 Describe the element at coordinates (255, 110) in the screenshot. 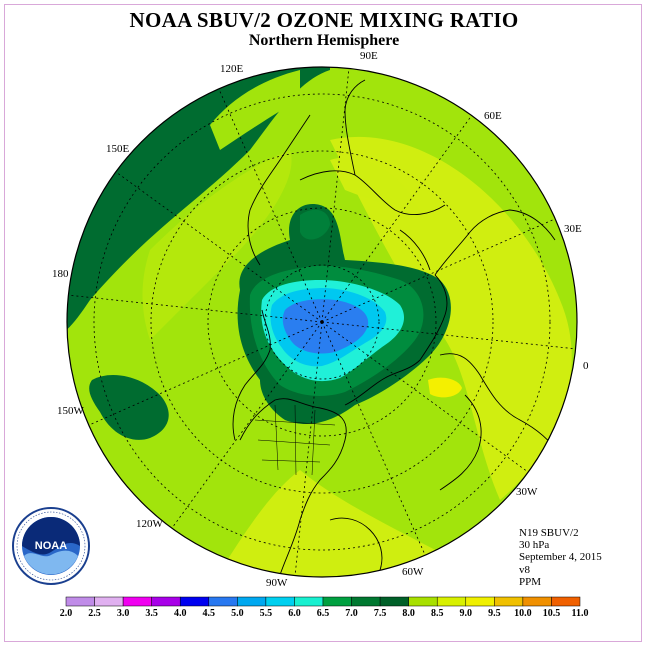

I see `contour-gap` at that location.